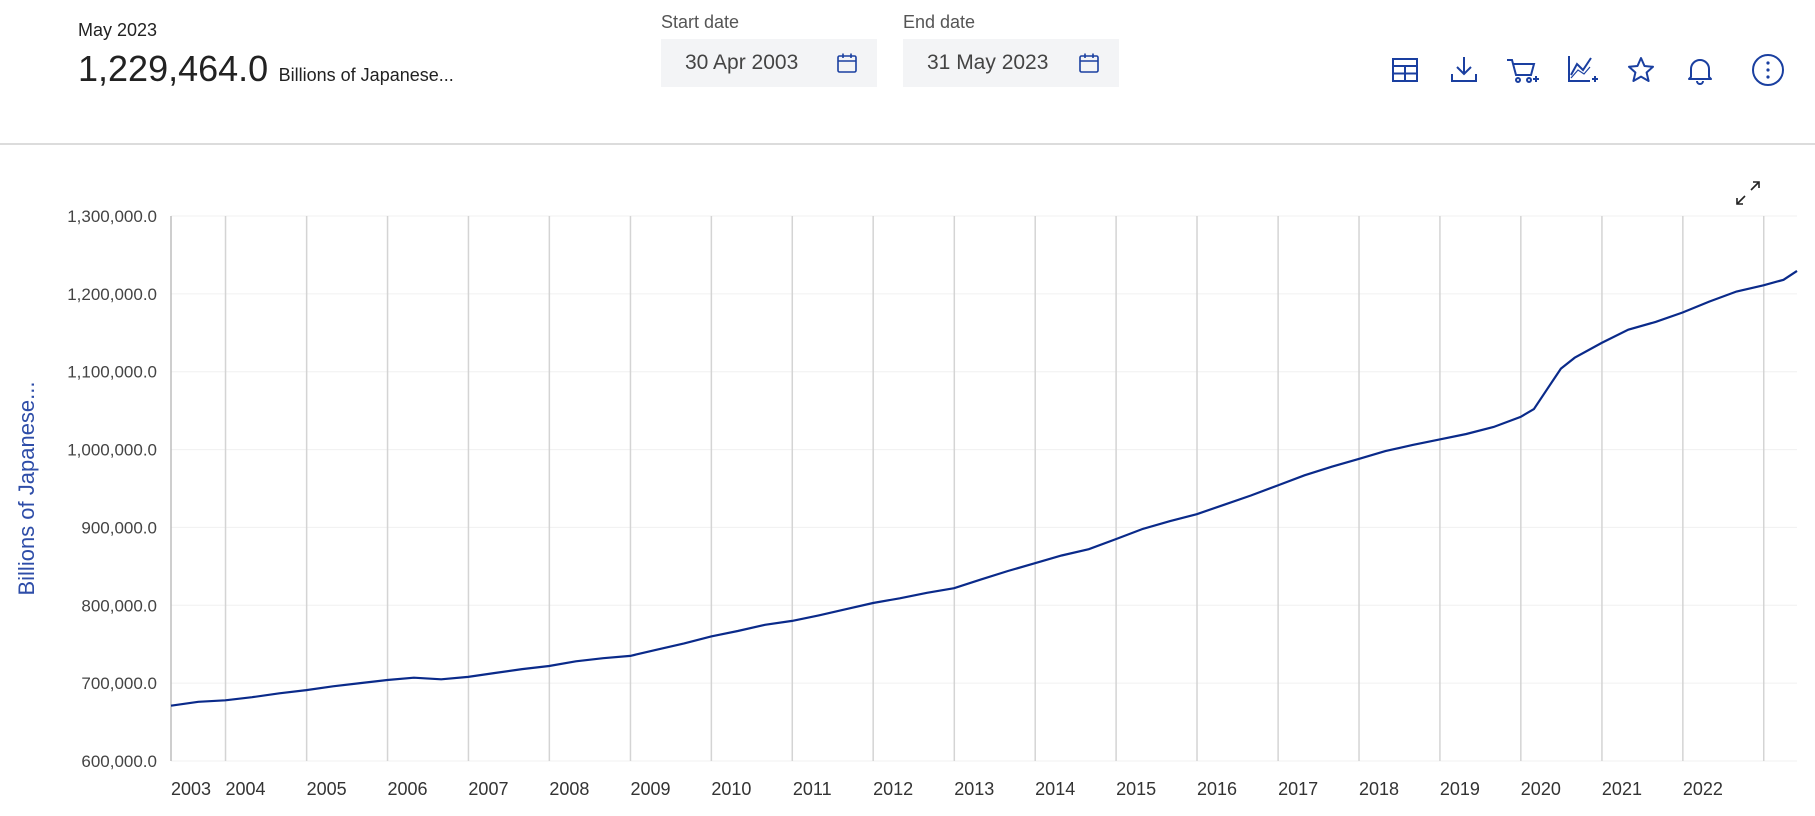  What do you see at coordinates (974, 789) in the screenshot?
I see `x-tick-label: 2013` at bounding box center [974, 789].